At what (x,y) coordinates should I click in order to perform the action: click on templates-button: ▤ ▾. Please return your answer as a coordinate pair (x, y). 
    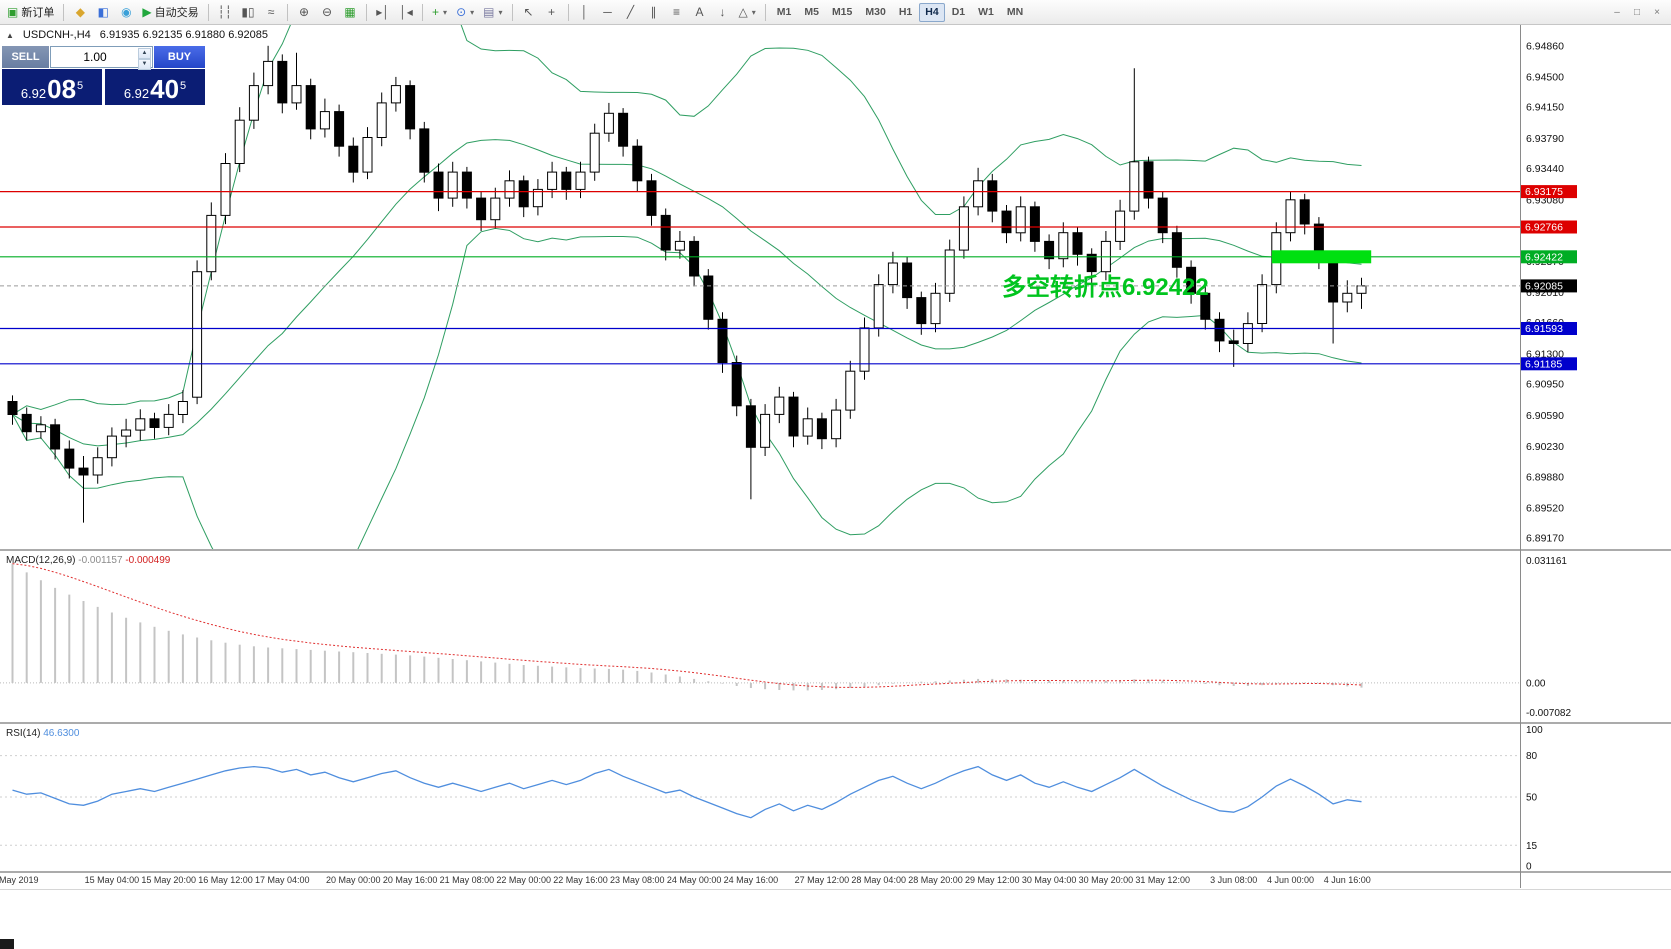
    Looking at the image, I should click on (492, 12).